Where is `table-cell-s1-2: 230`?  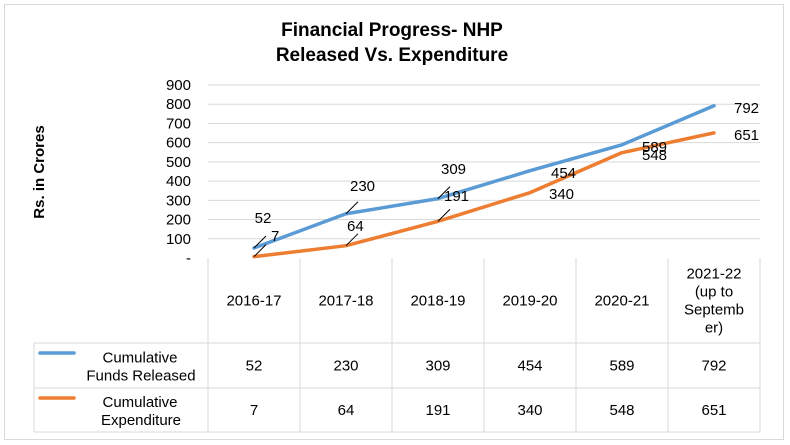
table-cell-s1-2: 230 is located at coordinates (345, 366).